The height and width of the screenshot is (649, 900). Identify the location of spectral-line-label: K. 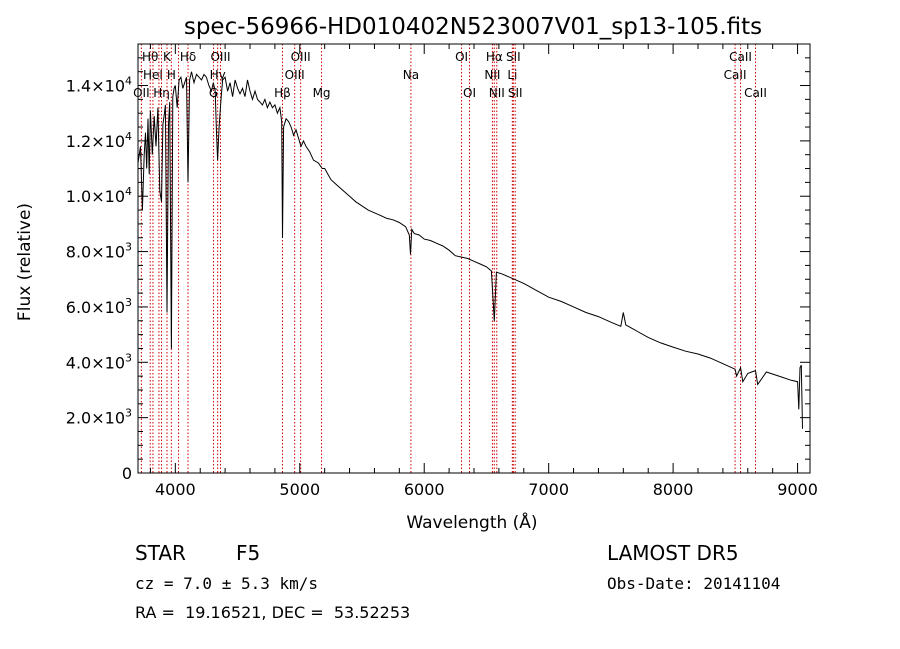
(167, 57).